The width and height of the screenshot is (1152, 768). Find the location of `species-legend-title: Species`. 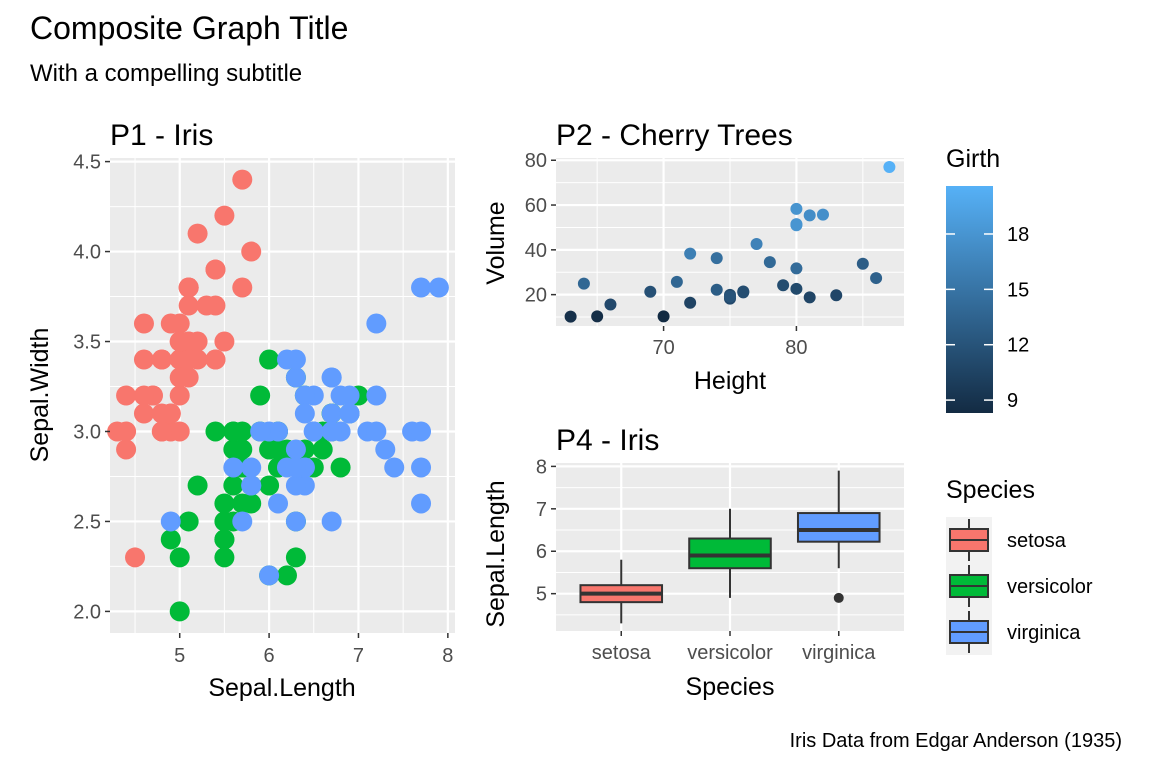

species-legend-title: Species is located at coordinates (990, 490).